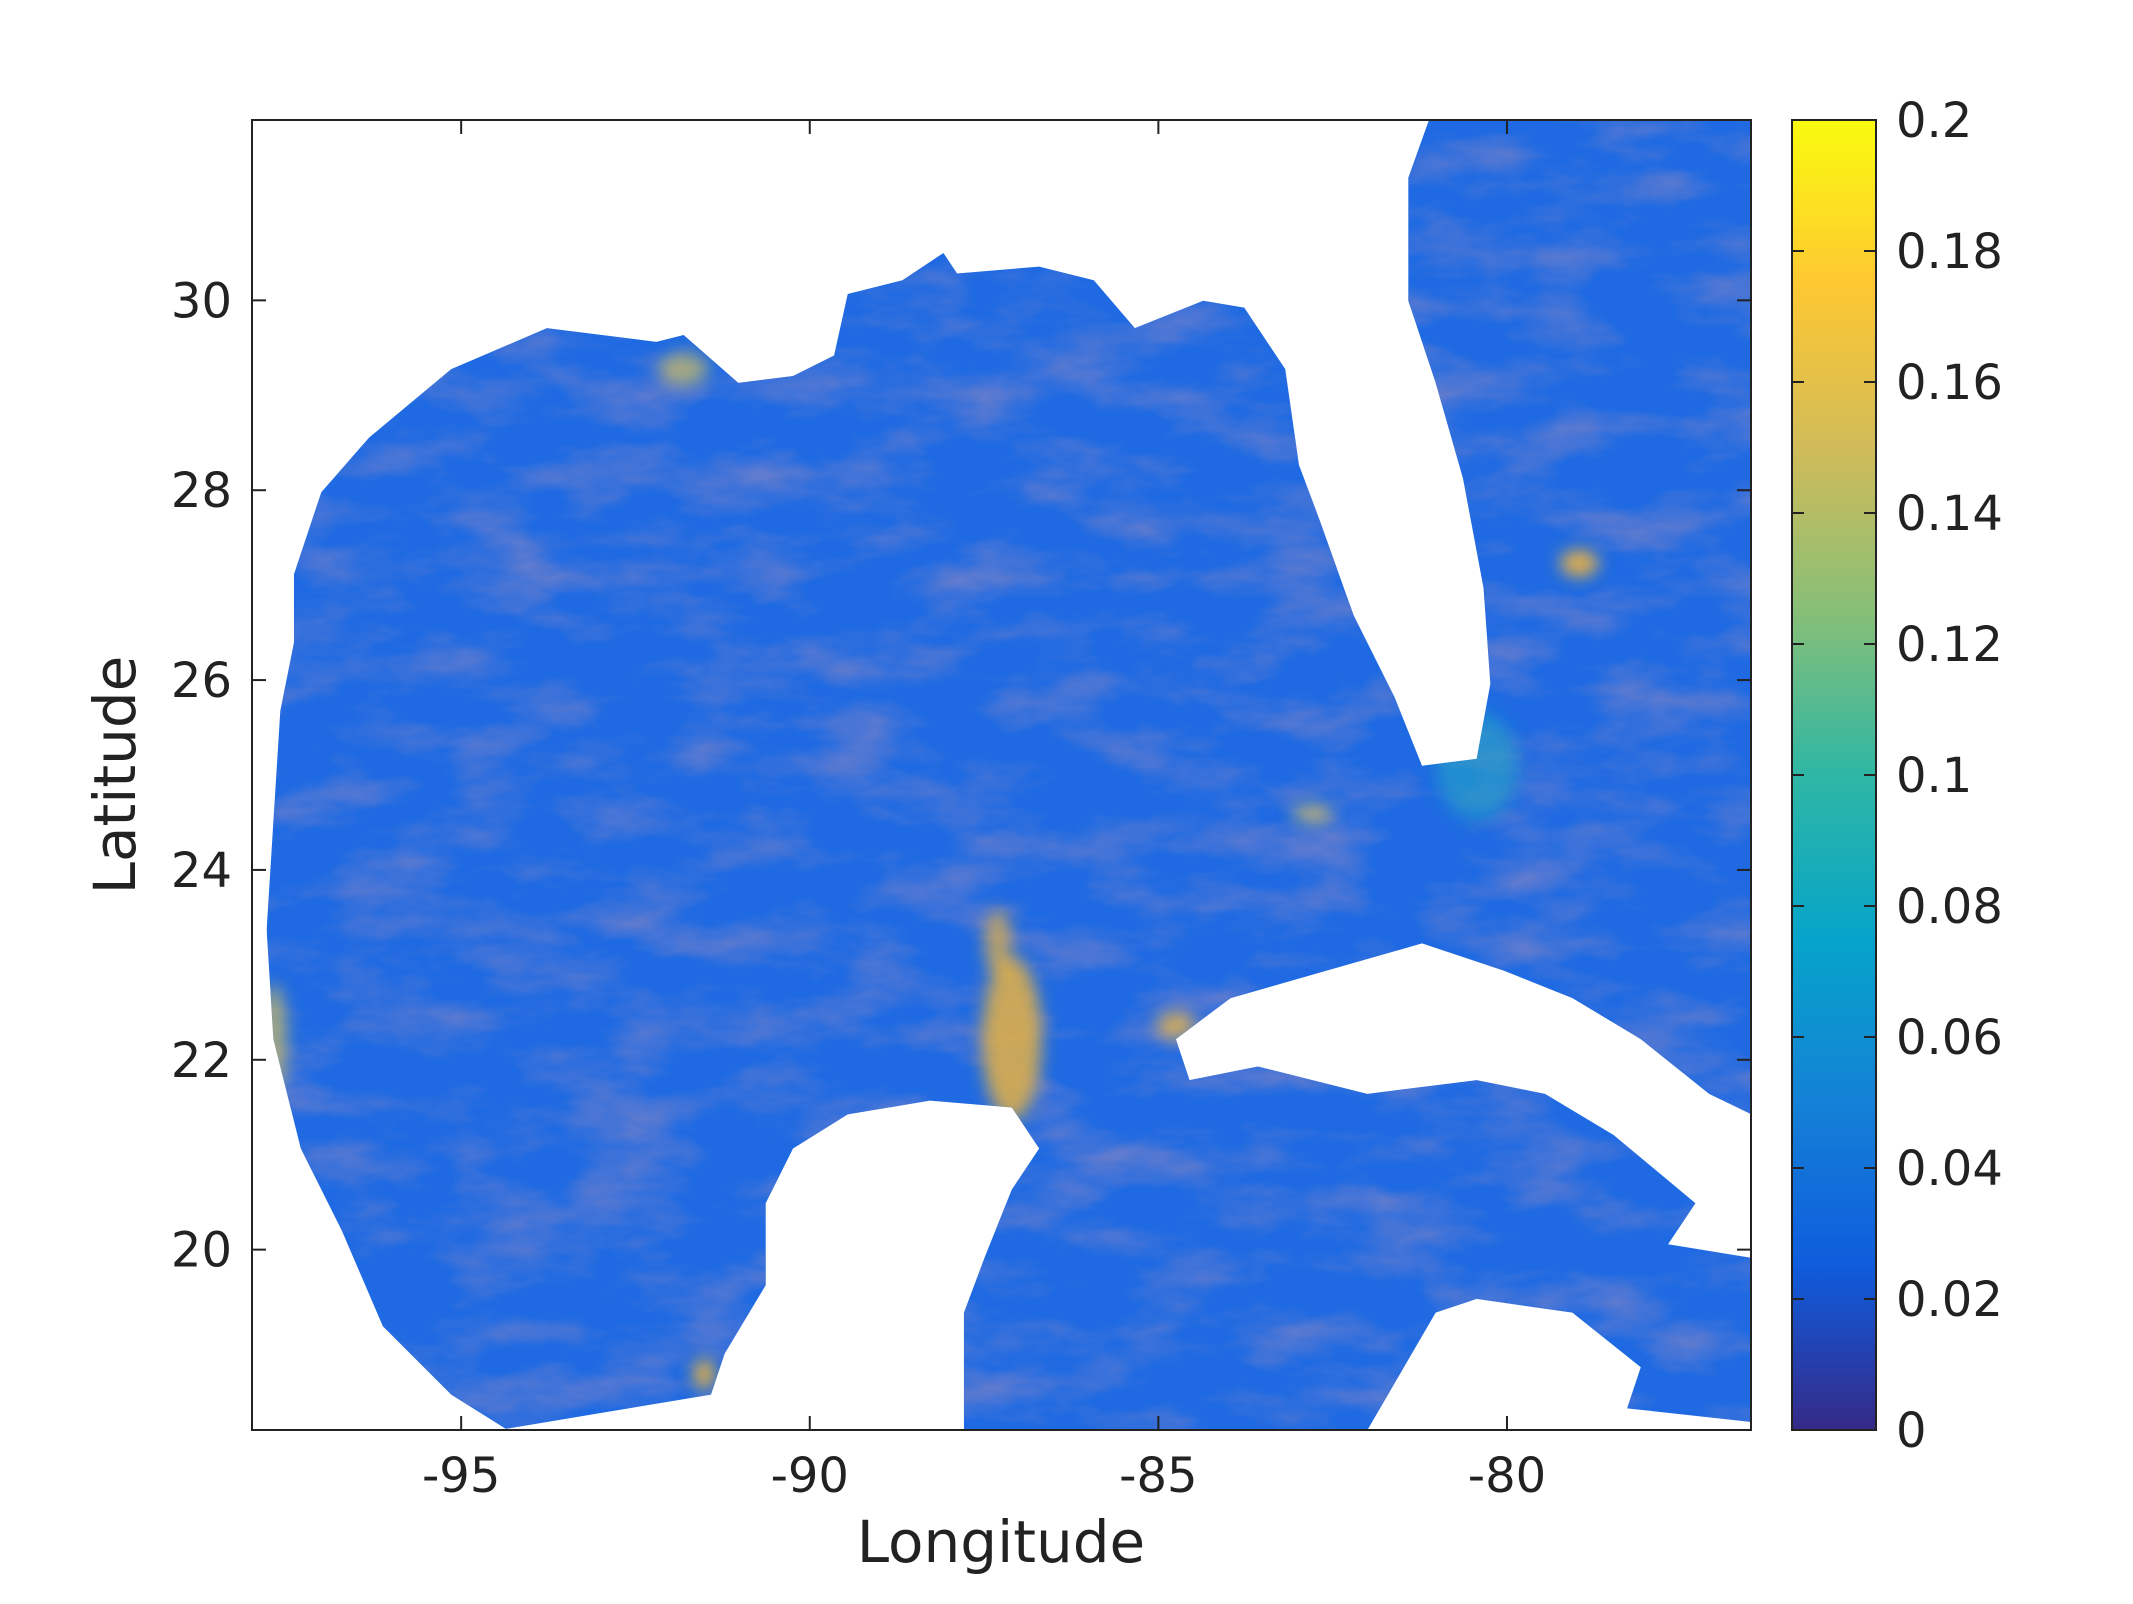 Image resolution: width=2133 pixels, height=1604 pixels. I want to click on x-tick-label: -85, so click(1158, 1476).